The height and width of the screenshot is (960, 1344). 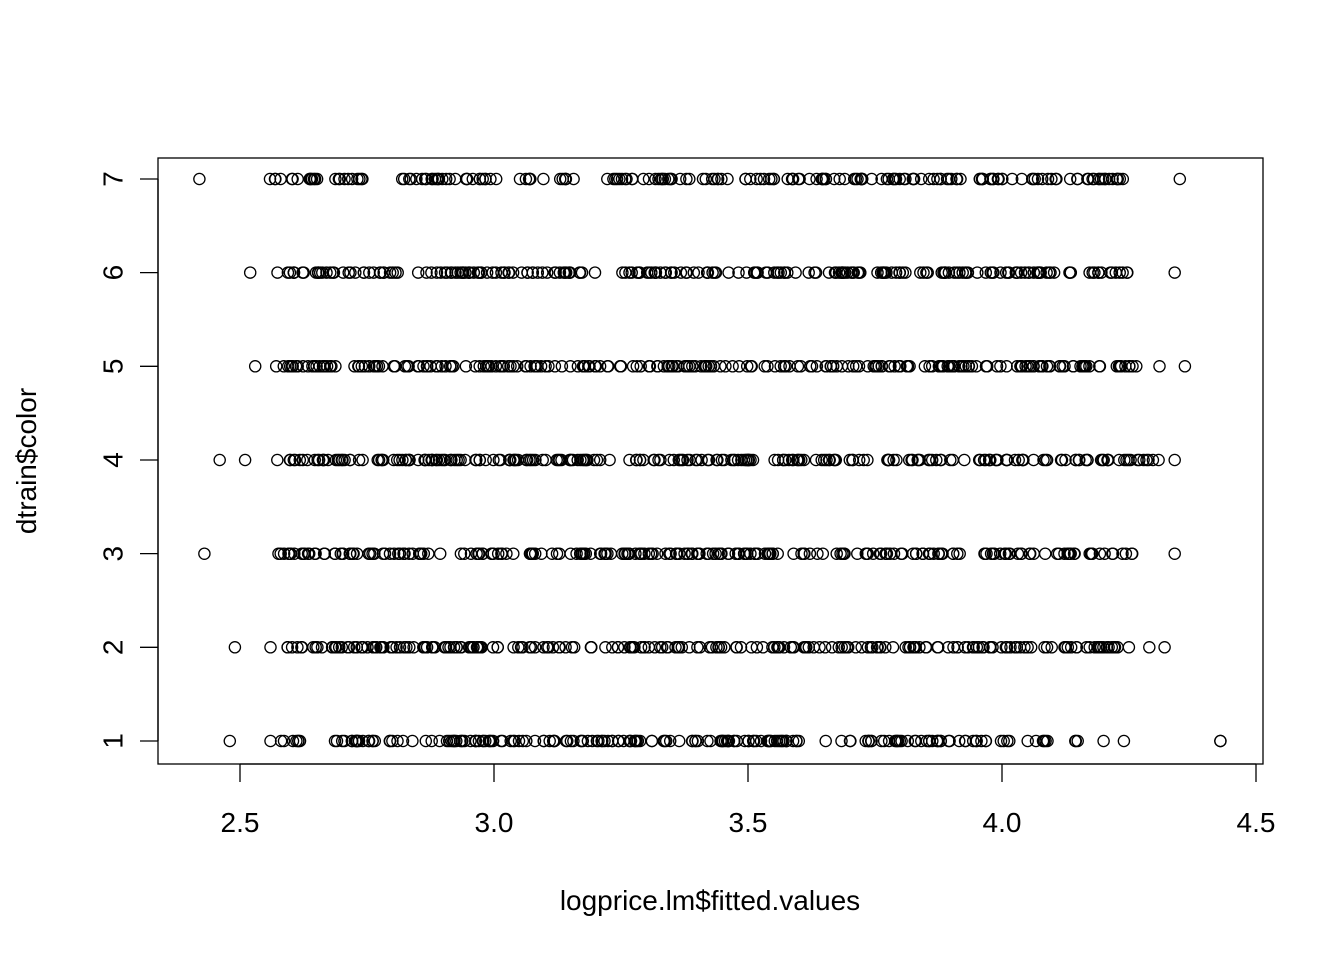 I want to click on x-tick-label: 3.5, so click(x=748, y=822).